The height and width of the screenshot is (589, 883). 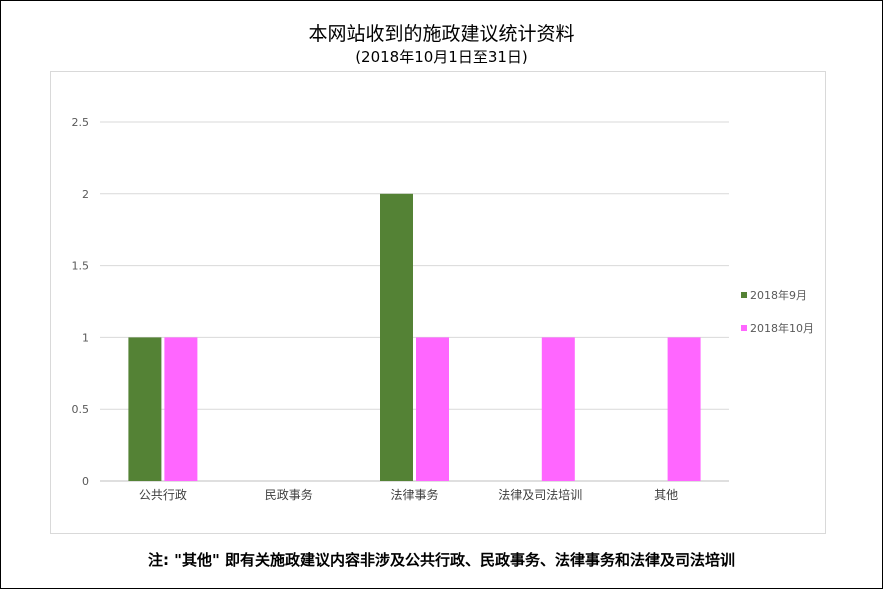 I want to click on x-tick-label: 法律及司法培训, so click(x=540, y=494).